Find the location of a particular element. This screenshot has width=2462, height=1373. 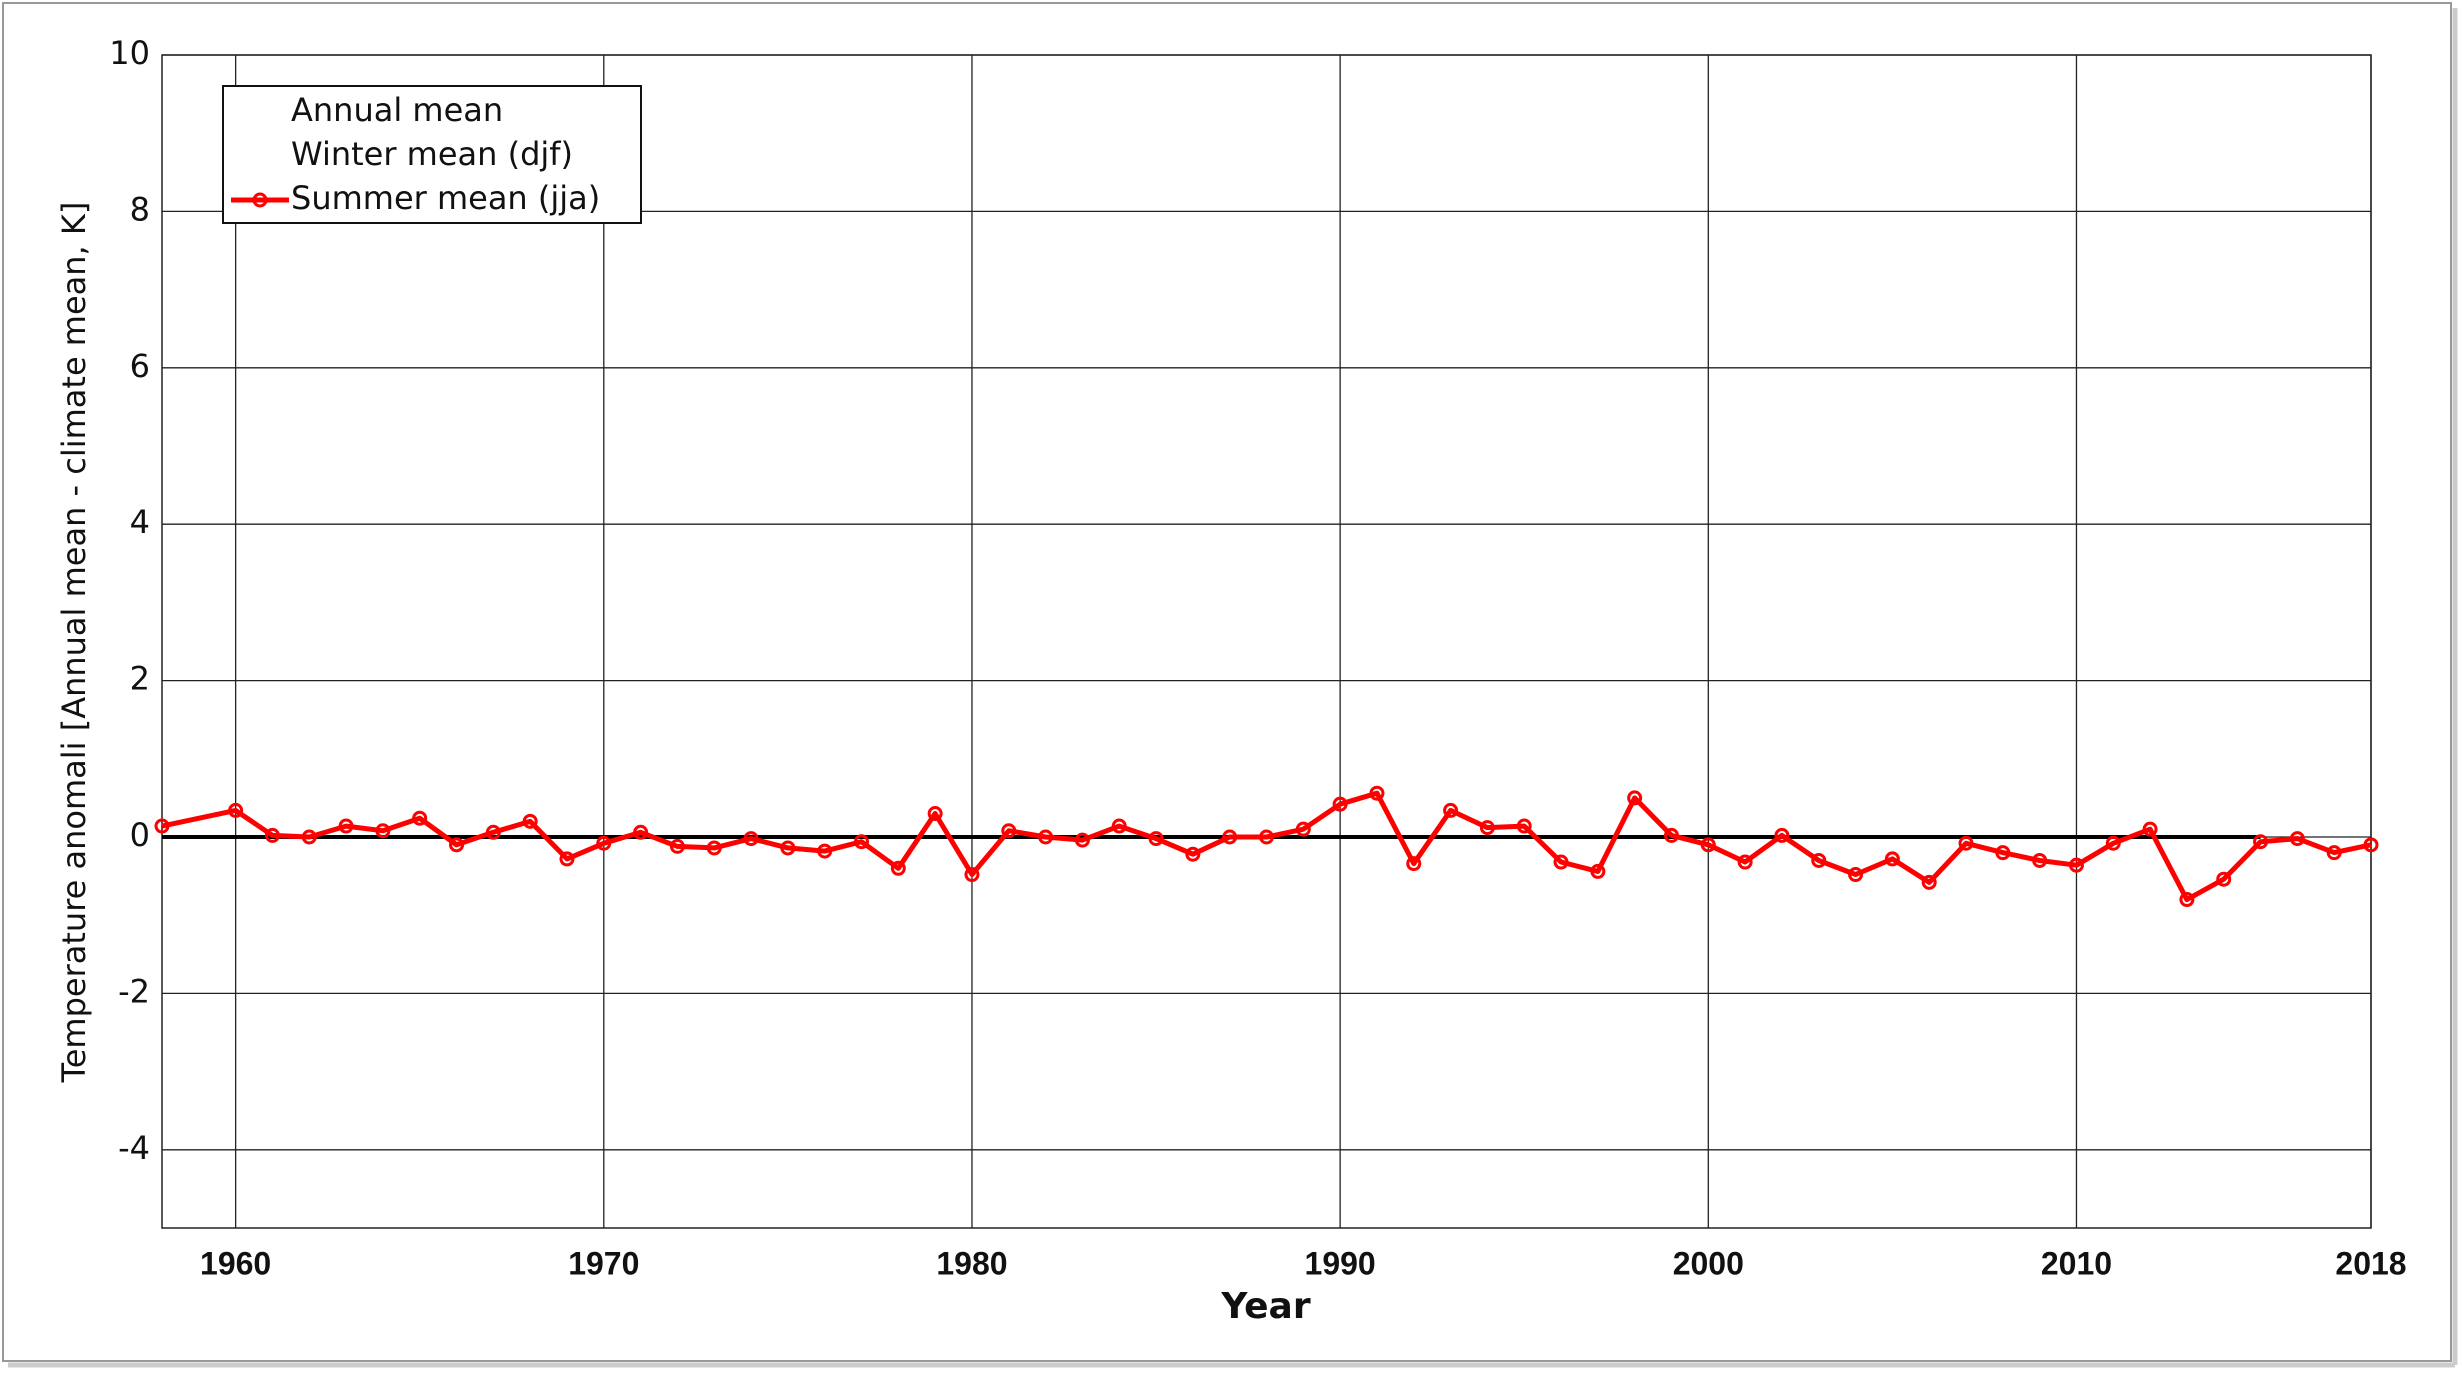

legend-marker is located at coordinates (260, 200).